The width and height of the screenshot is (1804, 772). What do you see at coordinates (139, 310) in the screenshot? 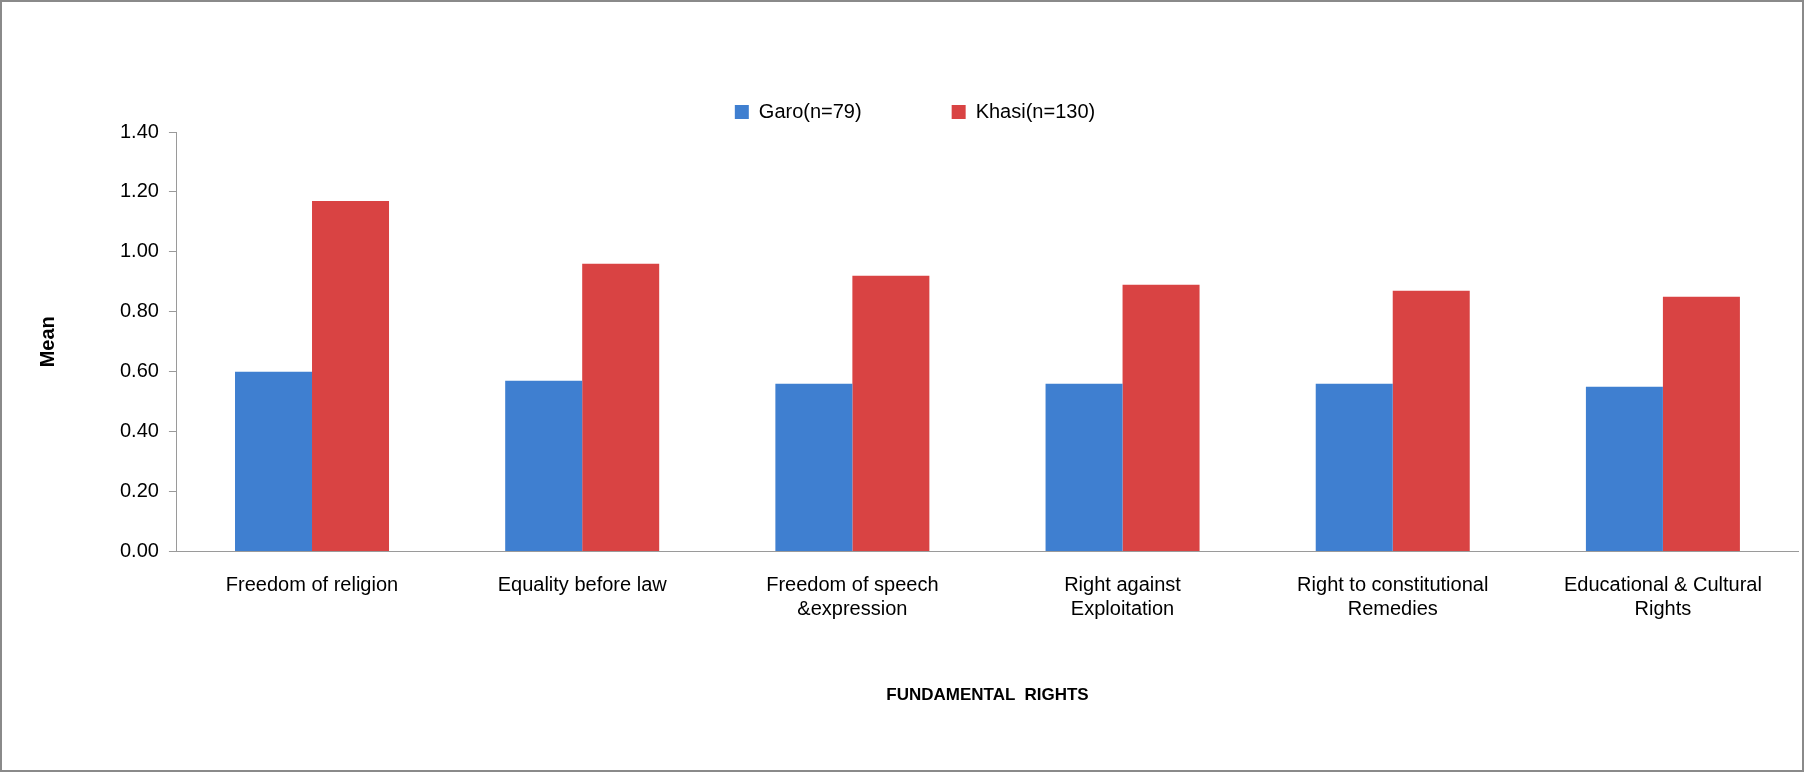
I see `y-tick-label: 0.80` at bounding box center [139, 310].